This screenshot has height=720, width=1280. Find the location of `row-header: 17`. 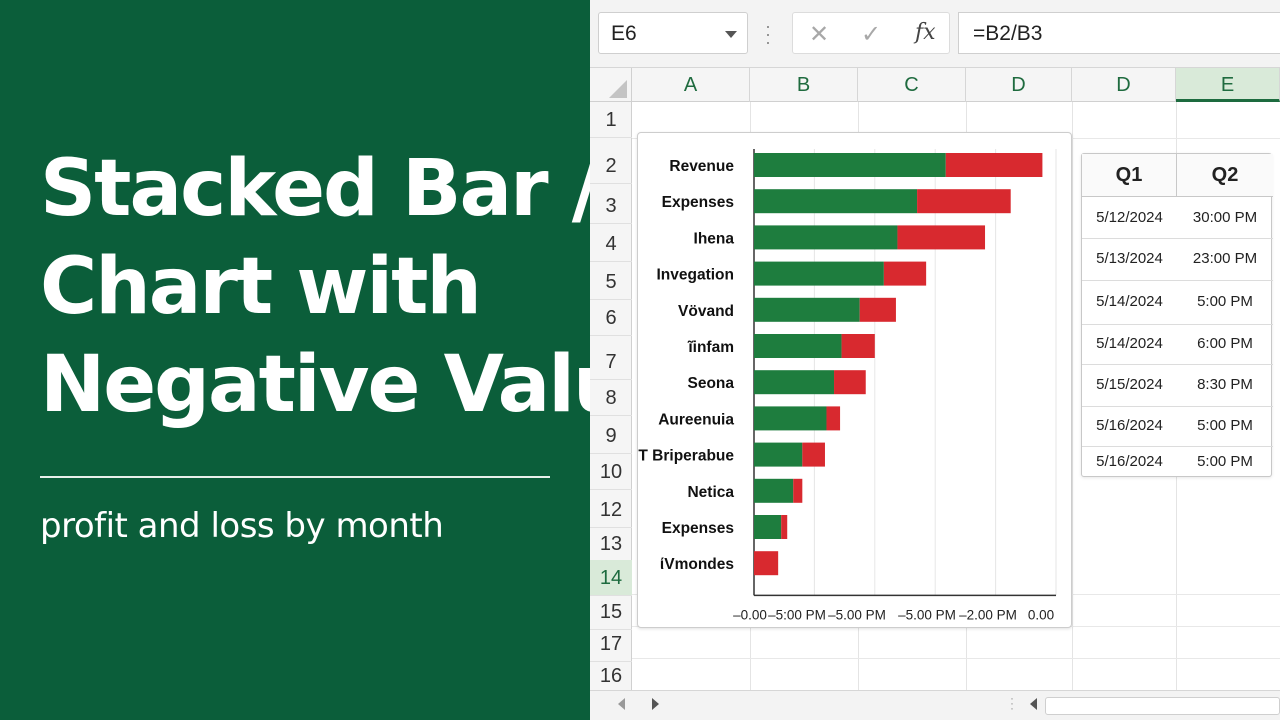

row-header: 17 is located at coordinates (611, 644).